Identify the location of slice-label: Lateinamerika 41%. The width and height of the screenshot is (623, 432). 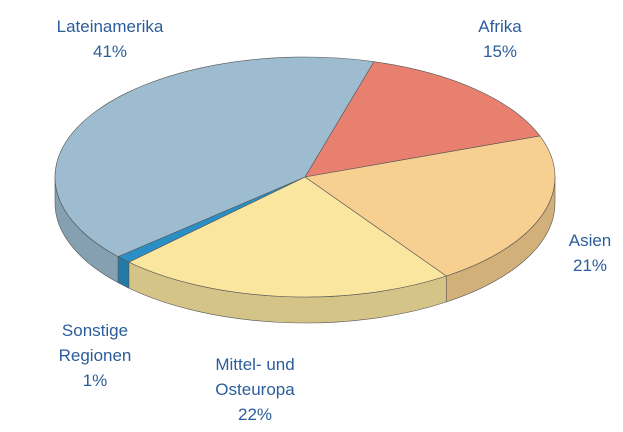
(110, 39).